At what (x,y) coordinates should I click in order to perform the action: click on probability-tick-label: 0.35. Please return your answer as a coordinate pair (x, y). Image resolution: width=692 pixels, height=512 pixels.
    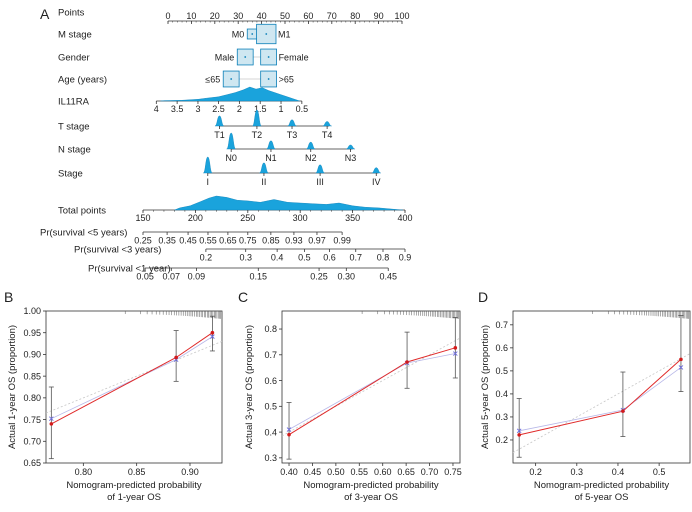
    Looking at the image, I should click on (167, 241).